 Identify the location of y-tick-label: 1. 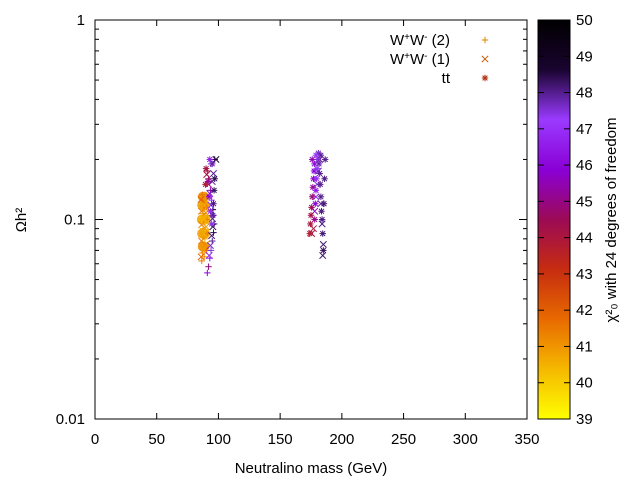
(81, 20).